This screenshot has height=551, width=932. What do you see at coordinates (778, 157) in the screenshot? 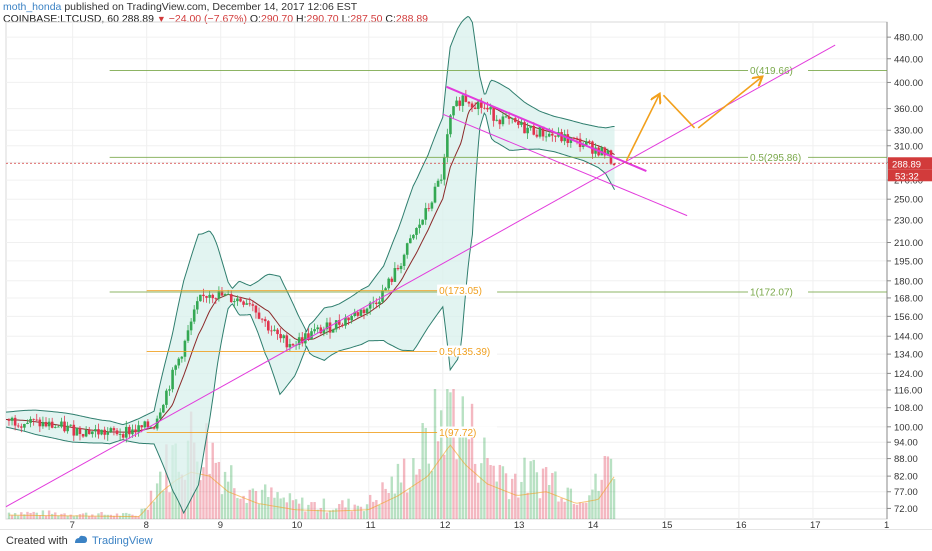
I see `fib-label-bg` at bounding box center [778, 157].